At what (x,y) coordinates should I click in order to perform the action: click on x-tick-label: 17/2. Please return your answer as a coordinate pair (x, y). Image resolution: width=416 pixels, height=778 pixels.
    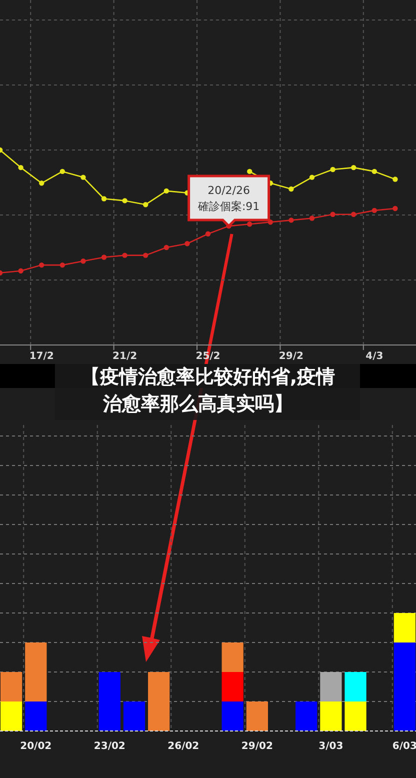
    Looking at the image, I should click on (41, 356).